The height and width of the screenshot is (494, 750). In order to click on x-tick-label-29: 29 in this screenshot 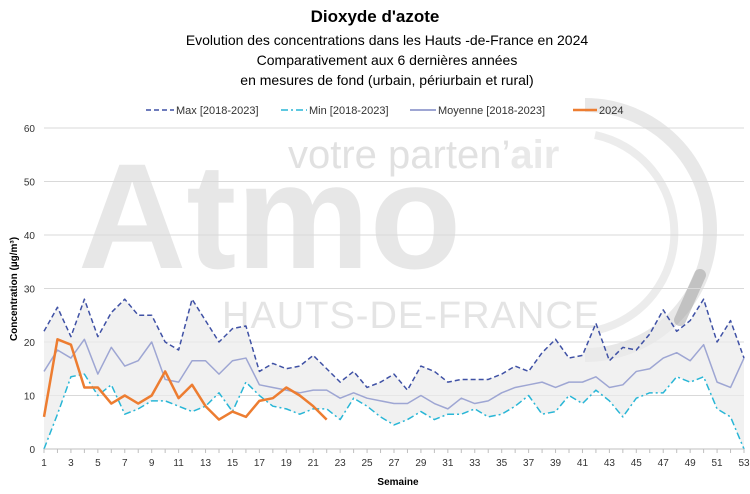, I will do `click(421, 463)`.